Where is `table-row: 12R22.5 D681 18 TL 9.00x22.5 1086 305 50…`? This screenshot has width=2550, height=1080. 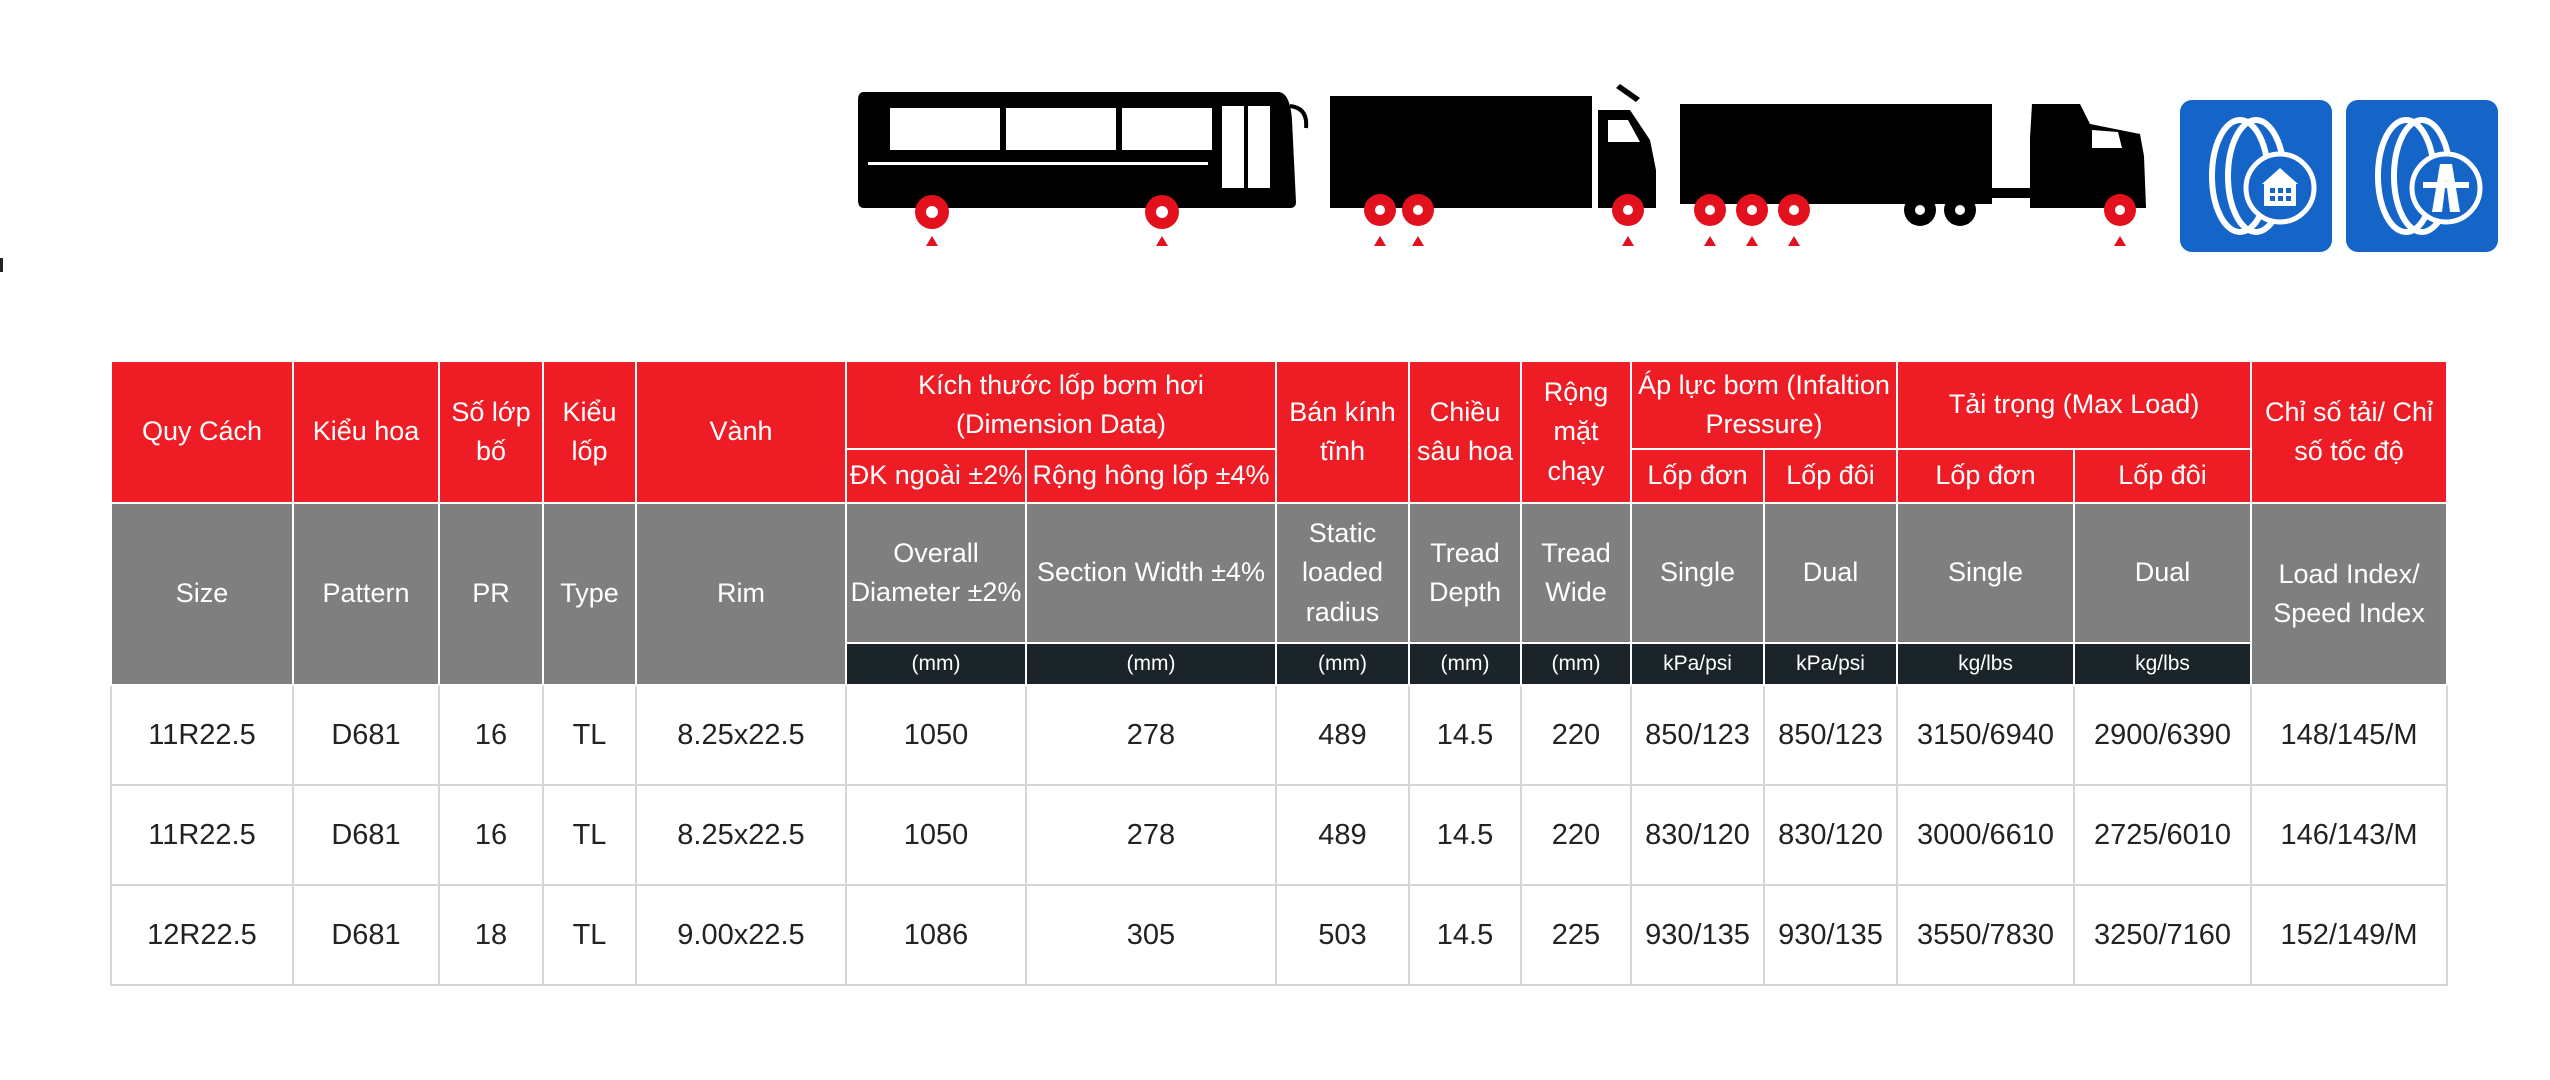
table-row: 12R22.5 D681 18 TL 9.00x22.5 1086 305 50… is located at coordinates (1279, 935).